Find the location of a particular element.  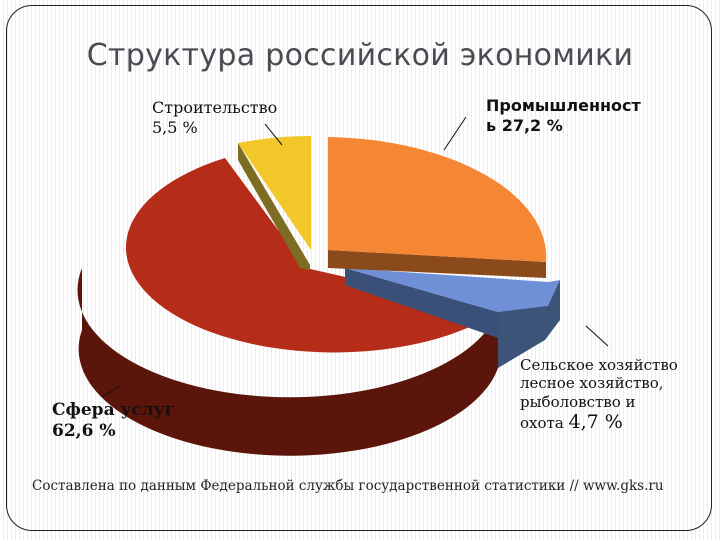

label-agriculture-line1: Сельское хозяйство is located at coordinates (599, 365).